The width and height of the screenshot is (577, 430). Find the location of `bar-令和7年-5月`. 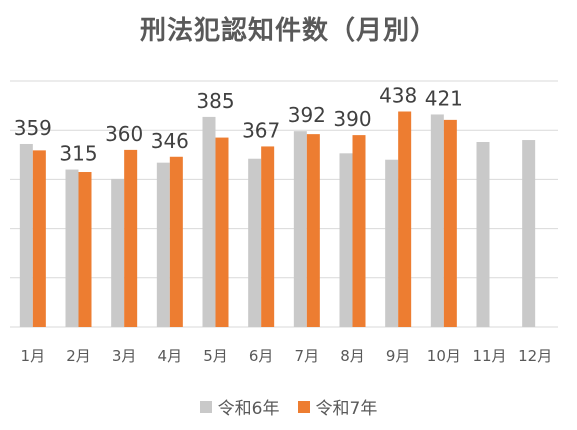

bar-令和7年-5月 is located at coordinates (222, 232).